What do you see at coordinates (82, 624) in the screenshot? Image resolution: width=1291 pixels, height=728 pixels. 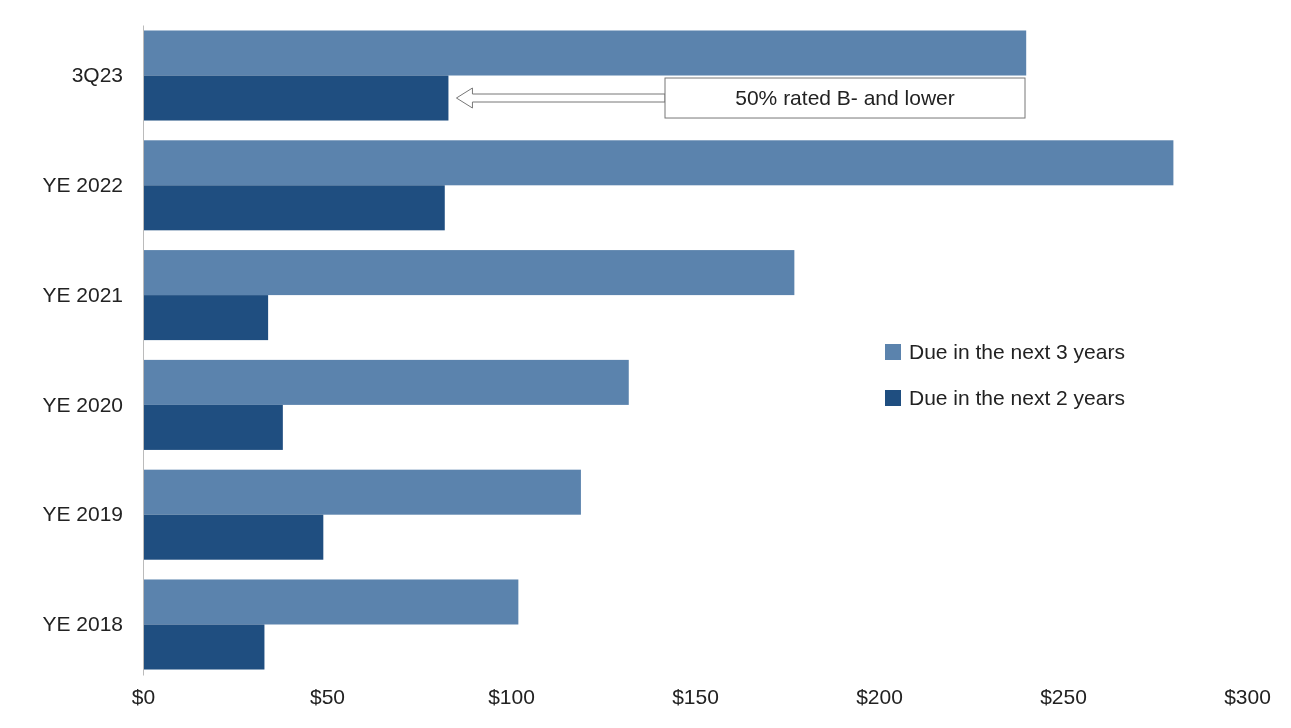 I see `y-tick-label: YE 2018` at bounding box center [82, 624].